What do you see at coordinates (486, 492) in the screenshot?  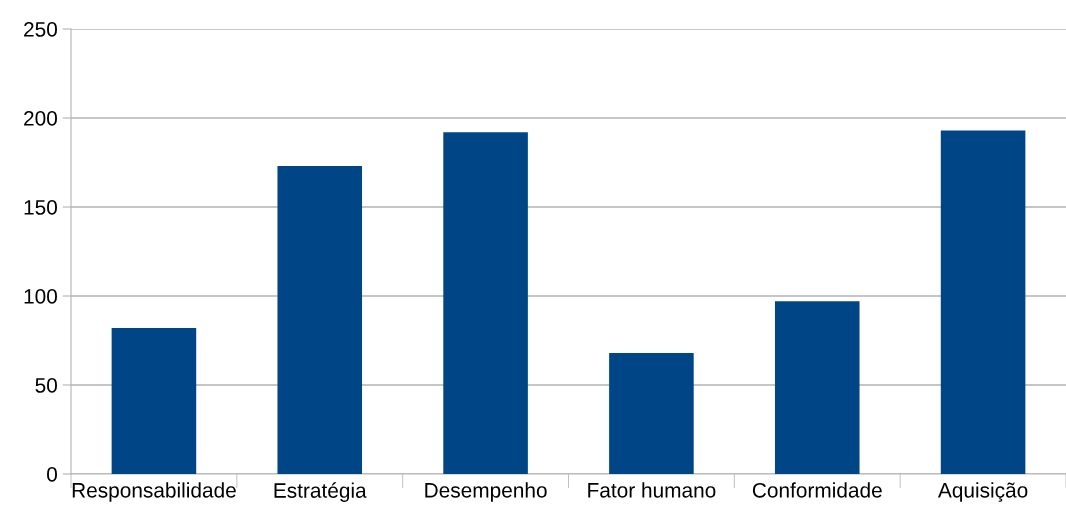 I see `x-tick-label: Desempenho` at bounding box center [486, 492].